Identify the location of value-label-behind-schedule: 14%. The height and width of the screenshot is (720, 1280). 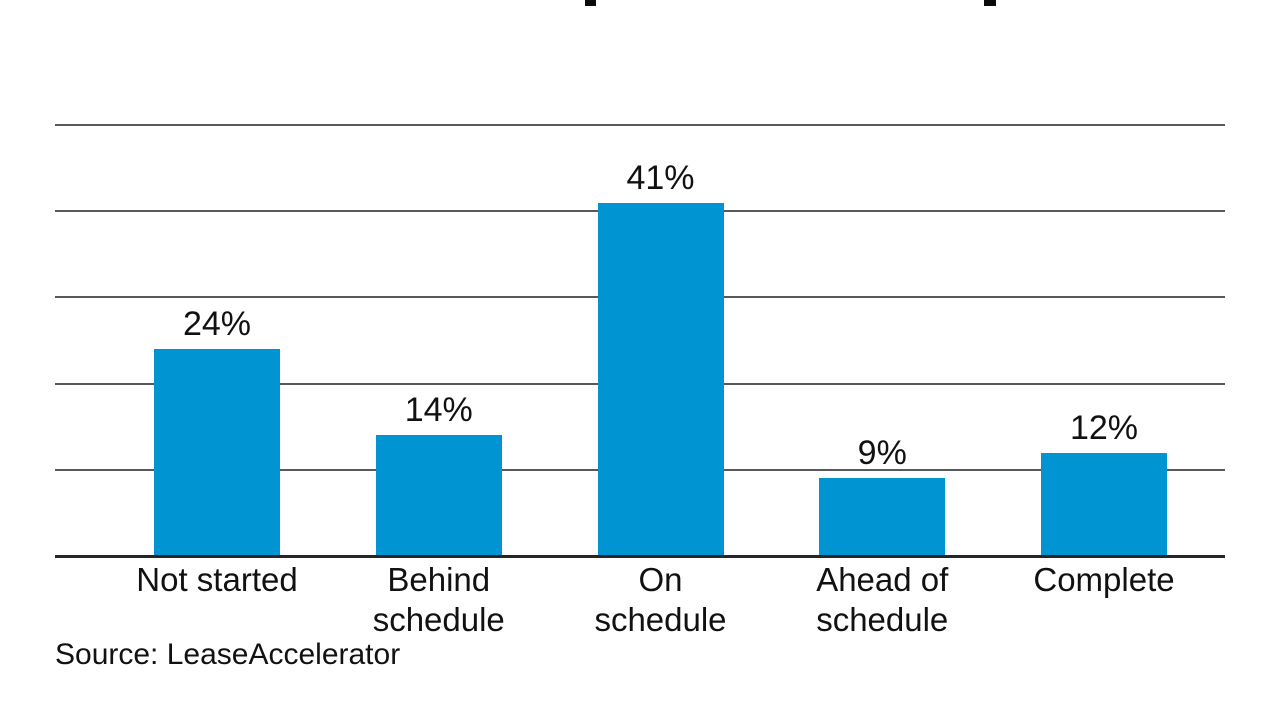
(438, 410).